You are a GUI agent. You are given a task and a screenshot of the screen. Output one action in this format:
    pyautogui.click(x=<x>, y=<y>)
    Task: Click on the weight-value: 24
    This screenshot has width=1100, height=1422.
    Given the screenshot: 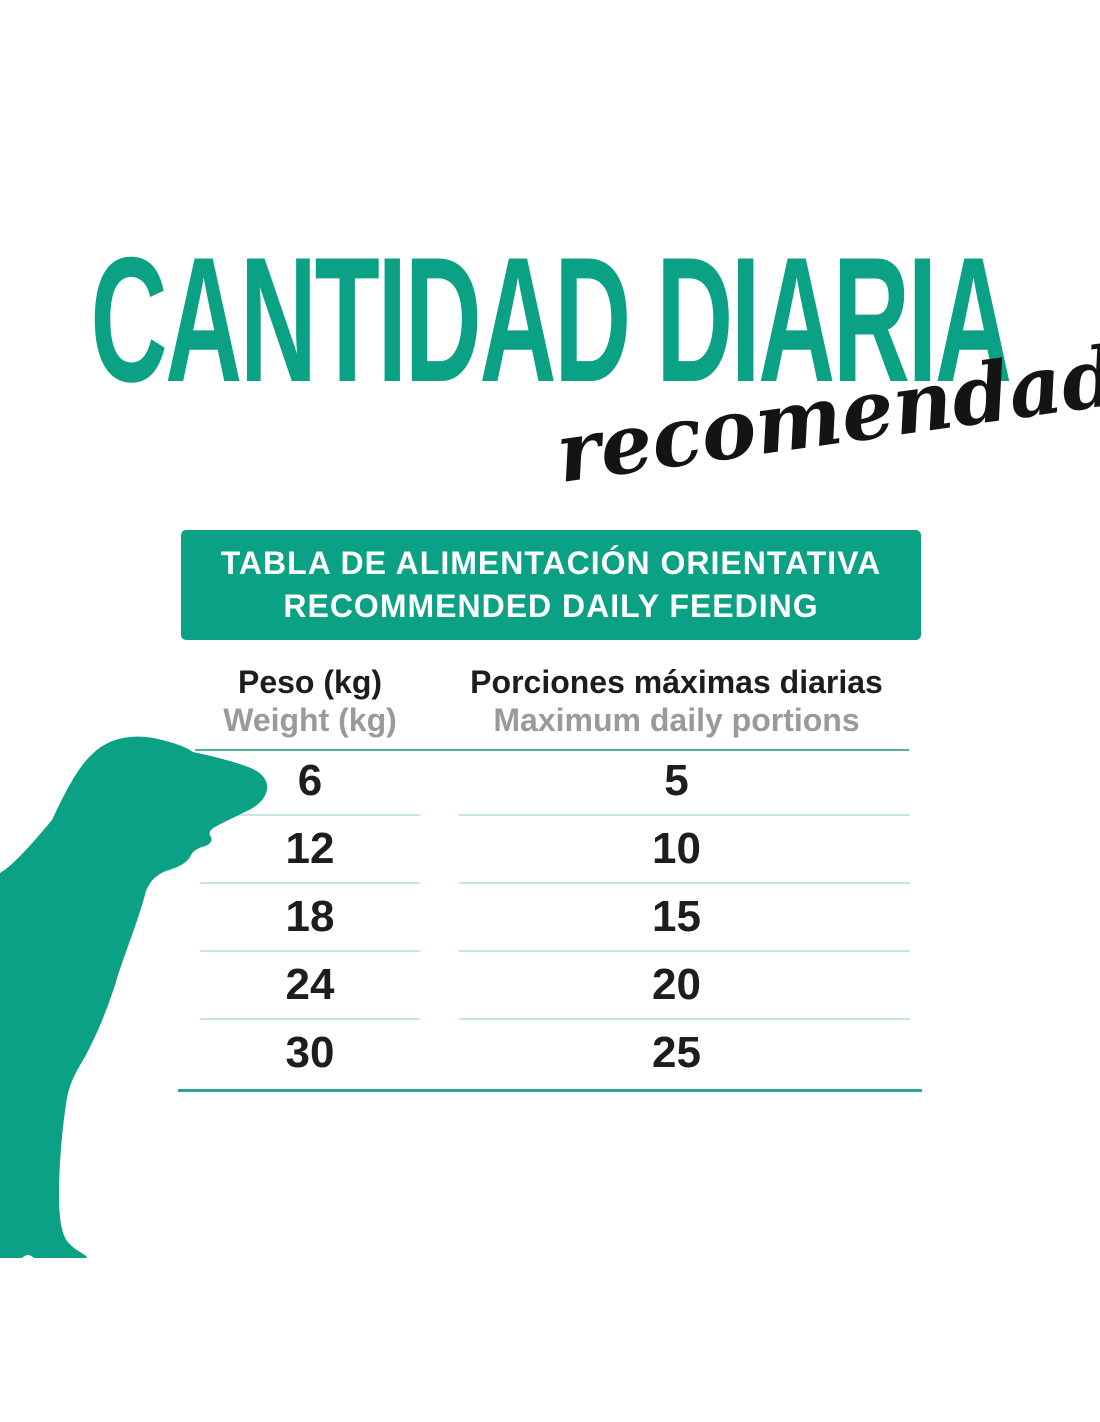 What is the action you would take?
    pyautogui.click(x=310, y=984)
    